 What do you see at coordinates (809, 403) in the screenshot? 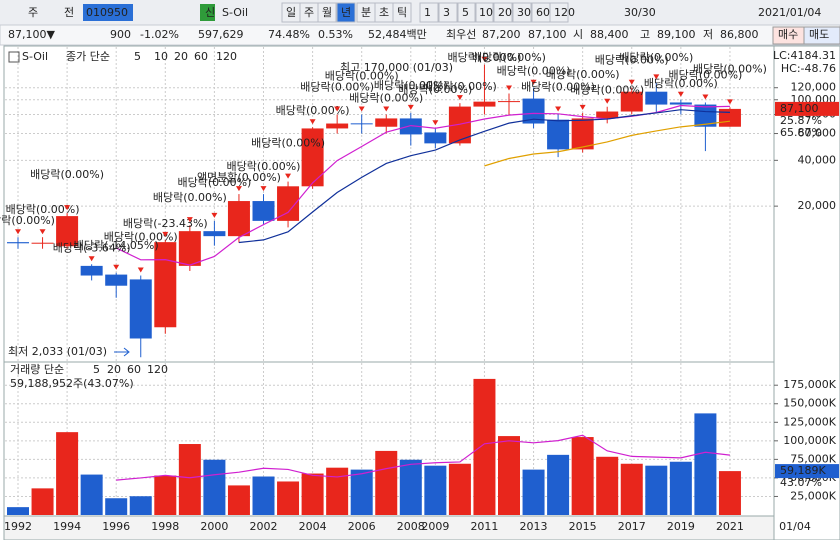
I see `y-tick-label: 150,000K` at bounding box center [809, 403].